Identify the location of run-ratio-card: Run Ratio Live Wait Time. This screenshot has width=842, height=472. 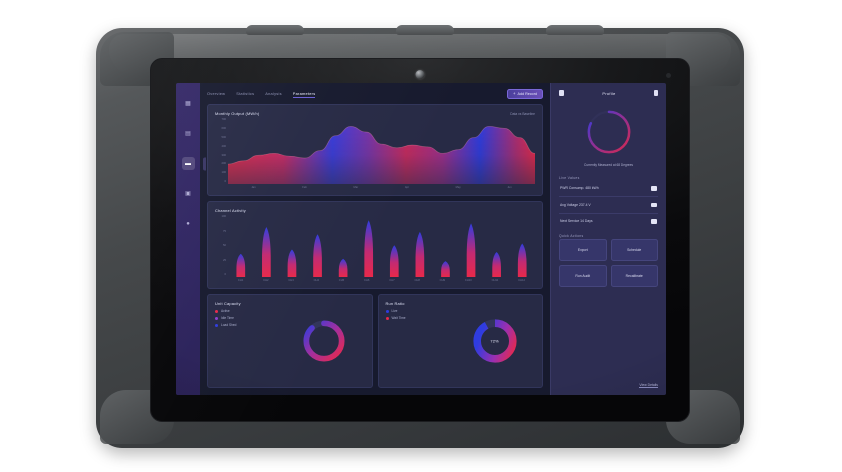
(460, 341).